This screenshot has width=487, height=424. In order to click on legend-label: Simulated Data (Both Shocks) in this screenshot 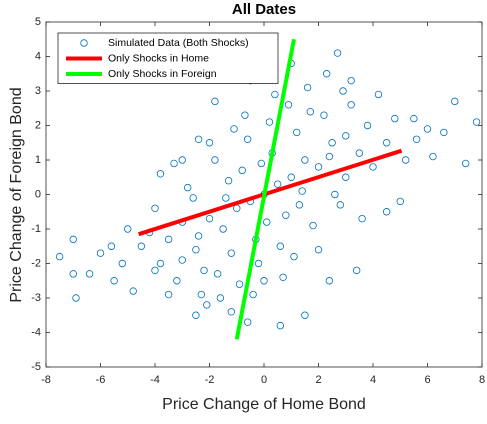, I will do `click(178, 43)`.